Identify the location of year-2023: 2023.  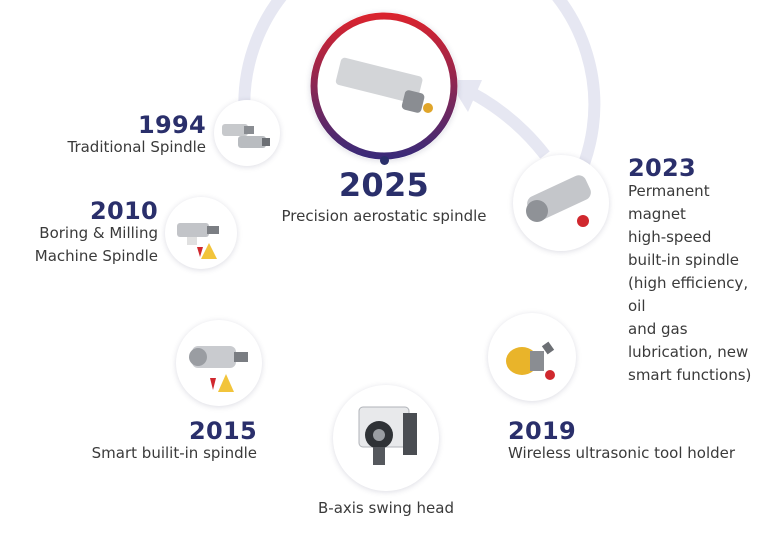
(662, 168).